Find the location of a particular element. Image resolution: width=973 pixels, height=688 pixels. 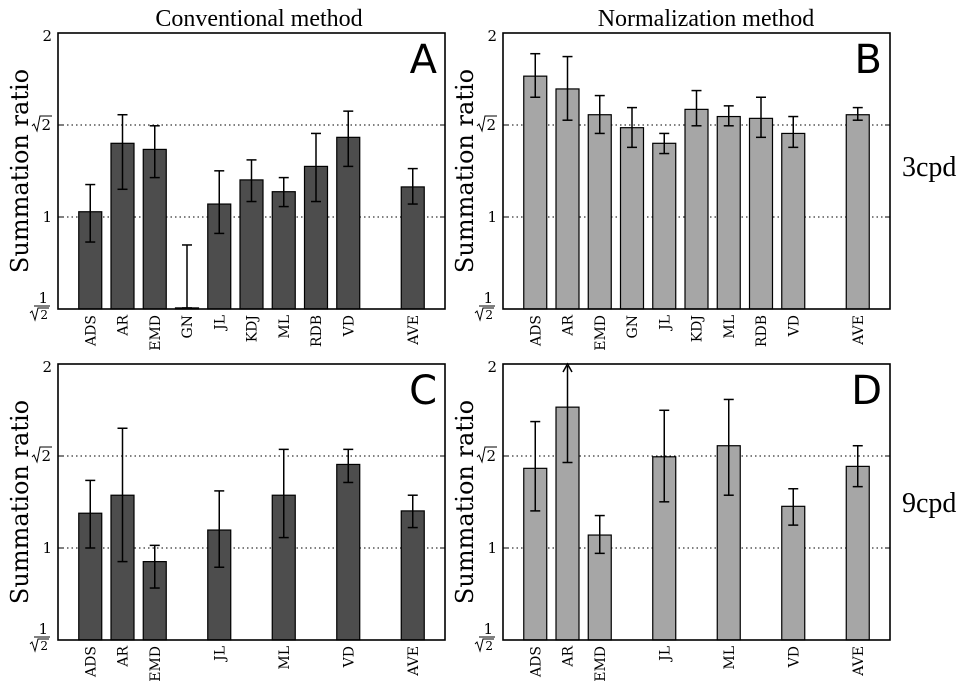

panel-letter: A is located at coordinates (424, 60).